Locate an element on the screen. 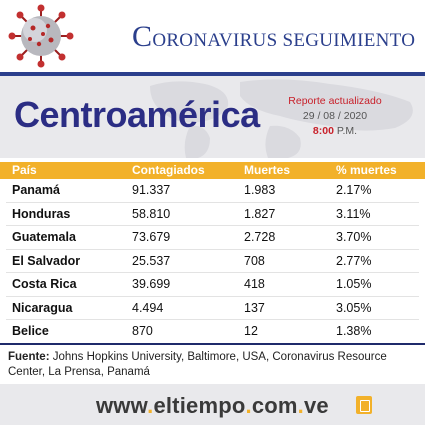 The image size is (425, 425). site-url: www.eltiempo.com.ve is located at coordinates (212, 406).